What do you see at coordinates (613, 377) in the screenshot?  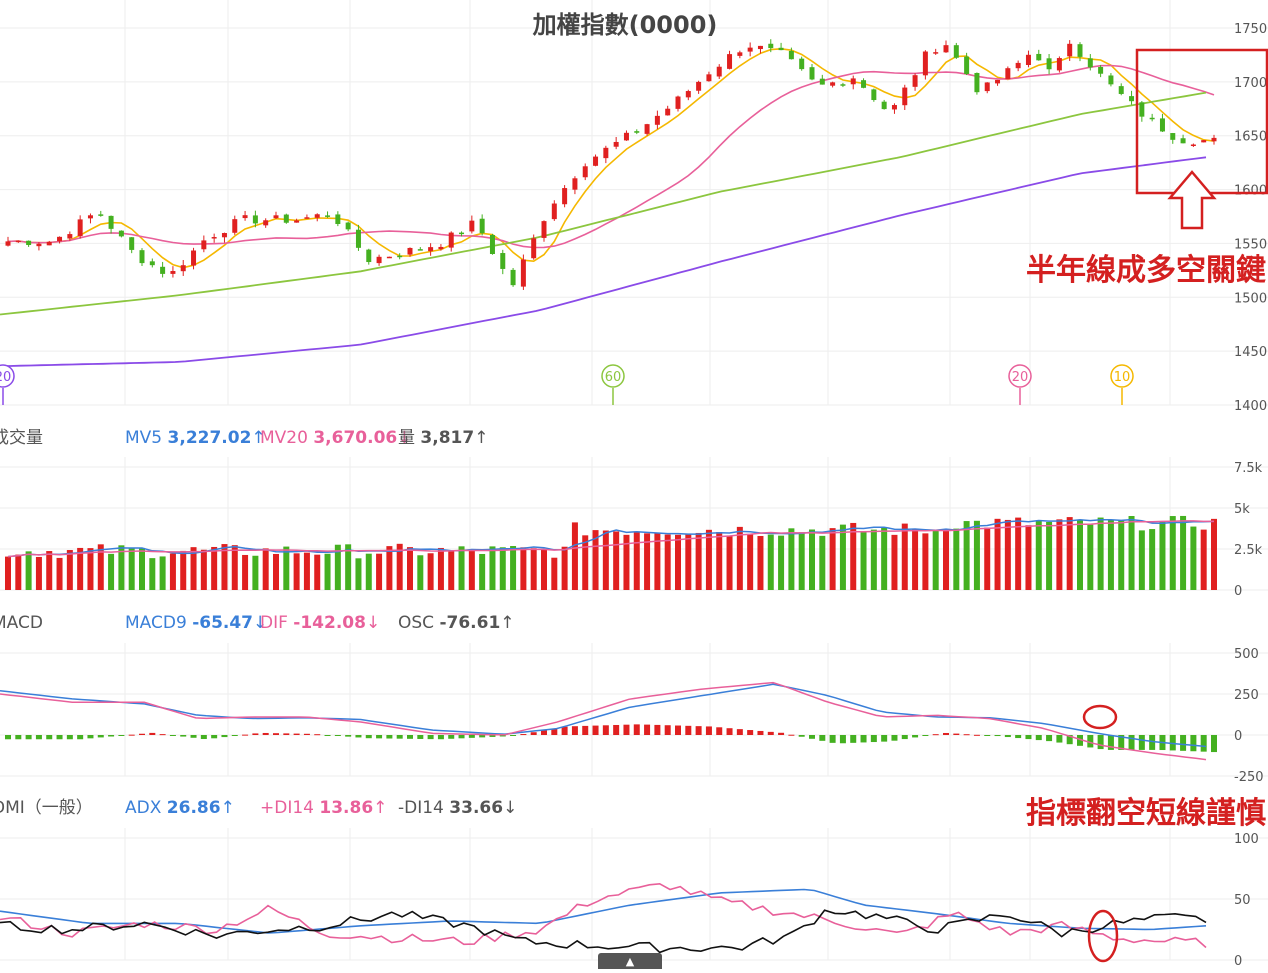 I see `ma-marker-label: 60` at bounding box center [613, 377].